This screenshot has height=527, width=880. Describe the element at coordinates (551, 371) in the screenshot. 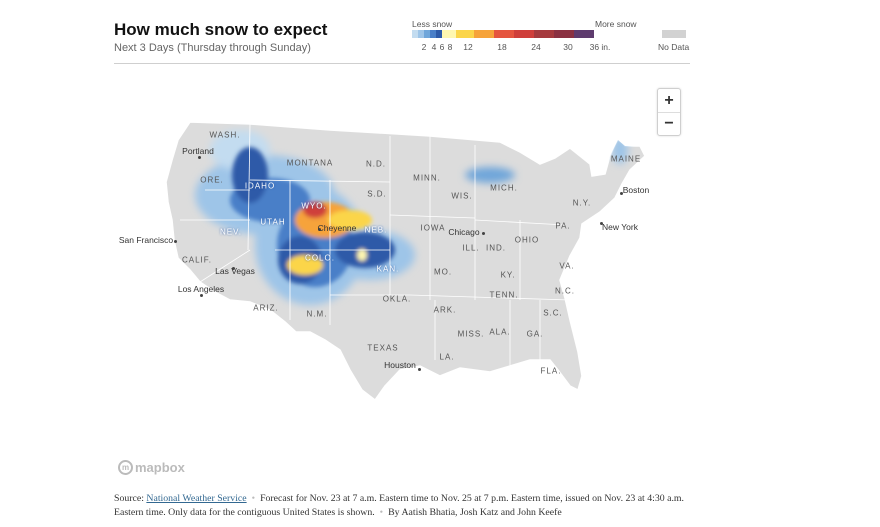

I see `state-label-fla: FLA.` at that location.